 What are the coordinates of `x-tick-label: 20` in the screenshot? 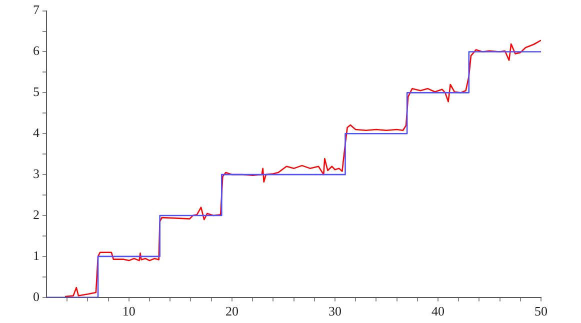 It's located at (231, 311).